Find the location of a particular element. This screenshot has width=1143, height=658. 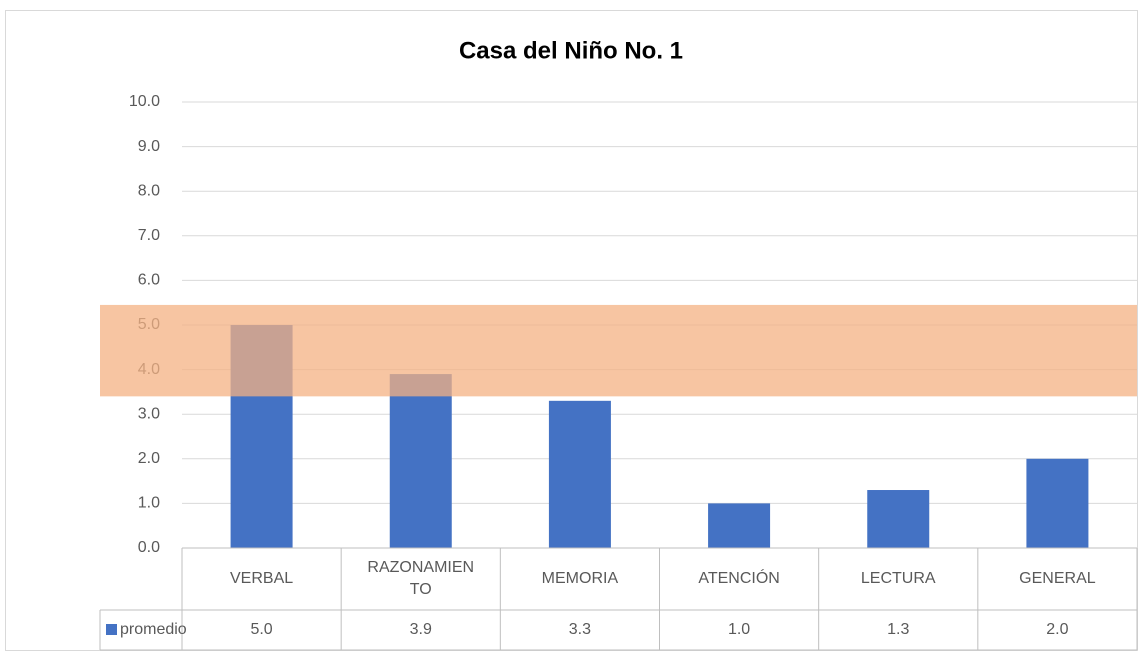

x-tick-label: ATENCIÓN is located at coordinates (739, 578).